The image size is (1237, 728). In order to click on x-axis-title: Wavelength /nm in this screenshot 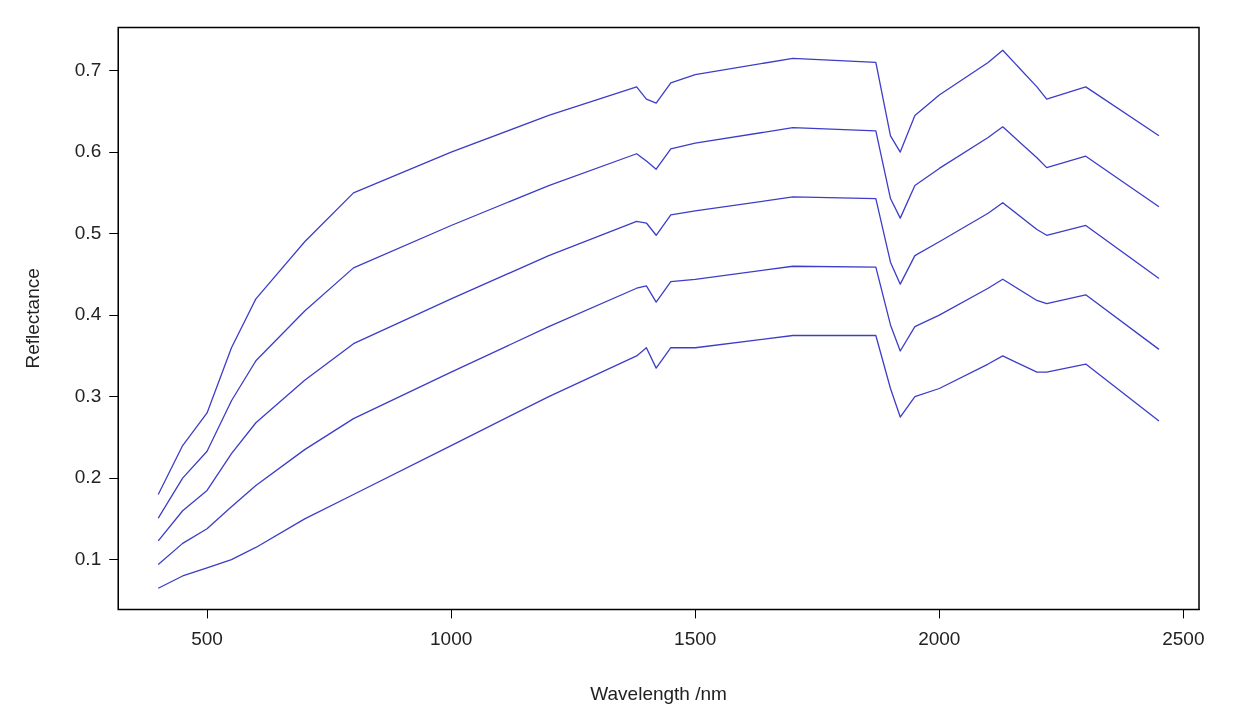, I will do `click(658, 693)`.